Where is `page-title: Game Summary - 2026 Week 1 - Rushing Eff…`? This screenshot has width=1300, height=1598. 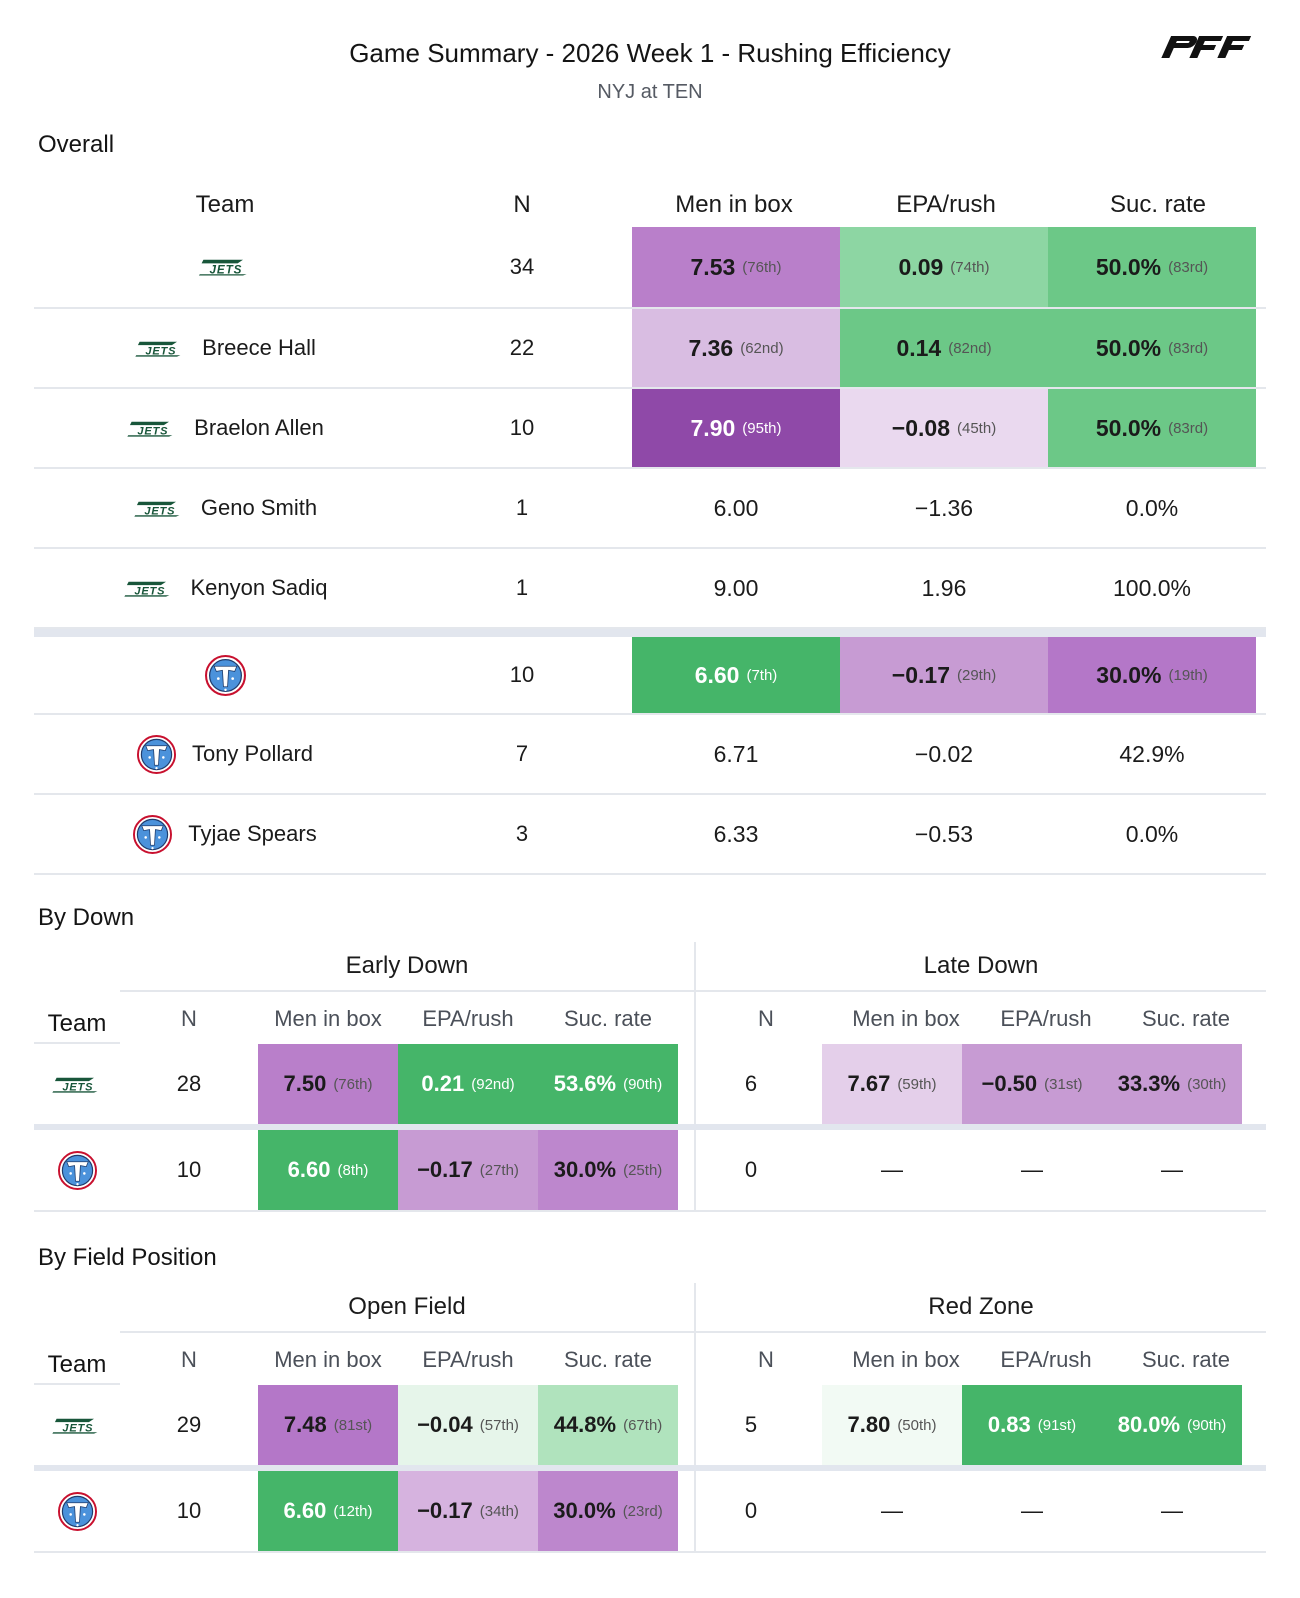 page-title: Game Summary - 2026 Week 1 - Rushing Eff… is located at coordinates (650, 53).